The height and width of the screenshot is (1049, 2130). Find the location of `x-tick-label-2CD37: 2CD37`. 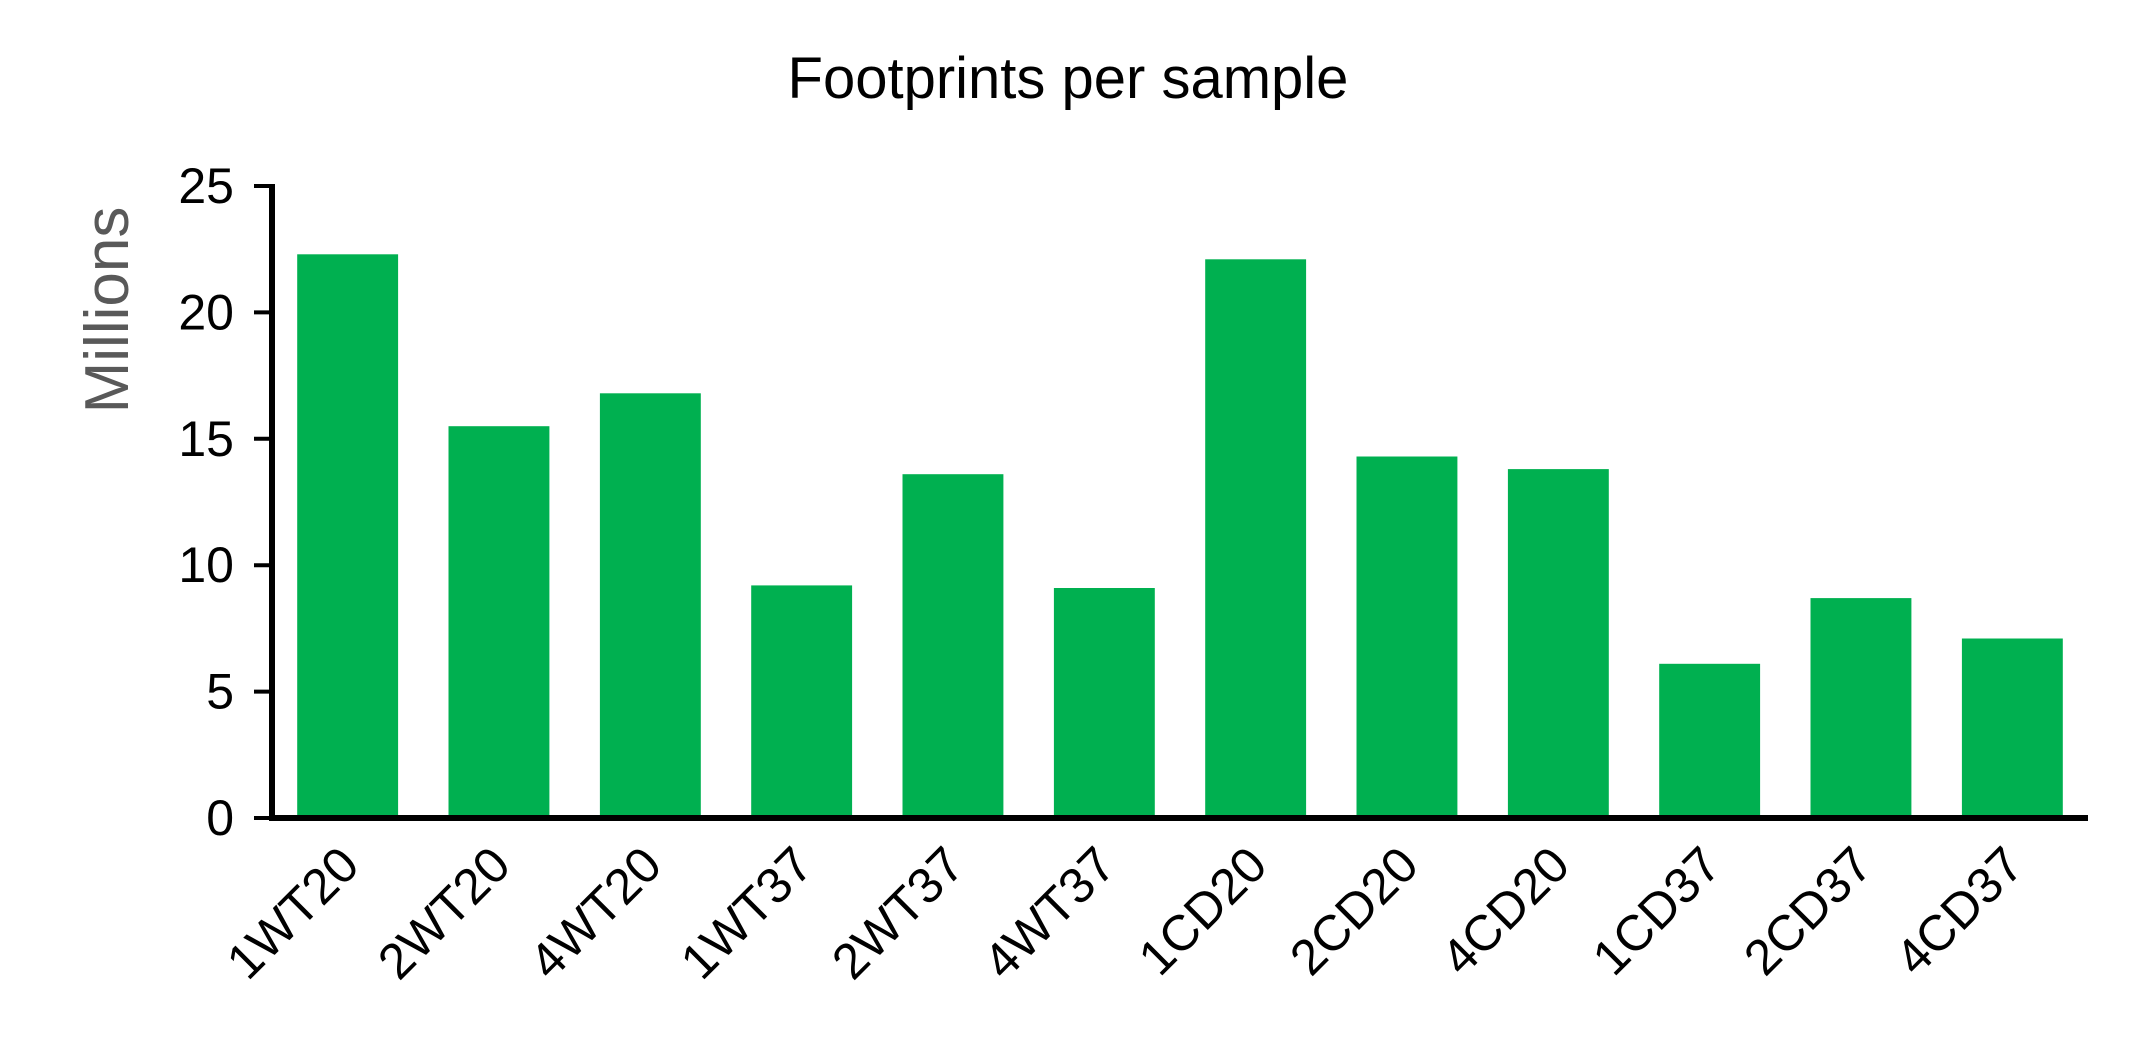

x-tick-label-2CD37: 2CD37 is located at coordinates (1808, 911).